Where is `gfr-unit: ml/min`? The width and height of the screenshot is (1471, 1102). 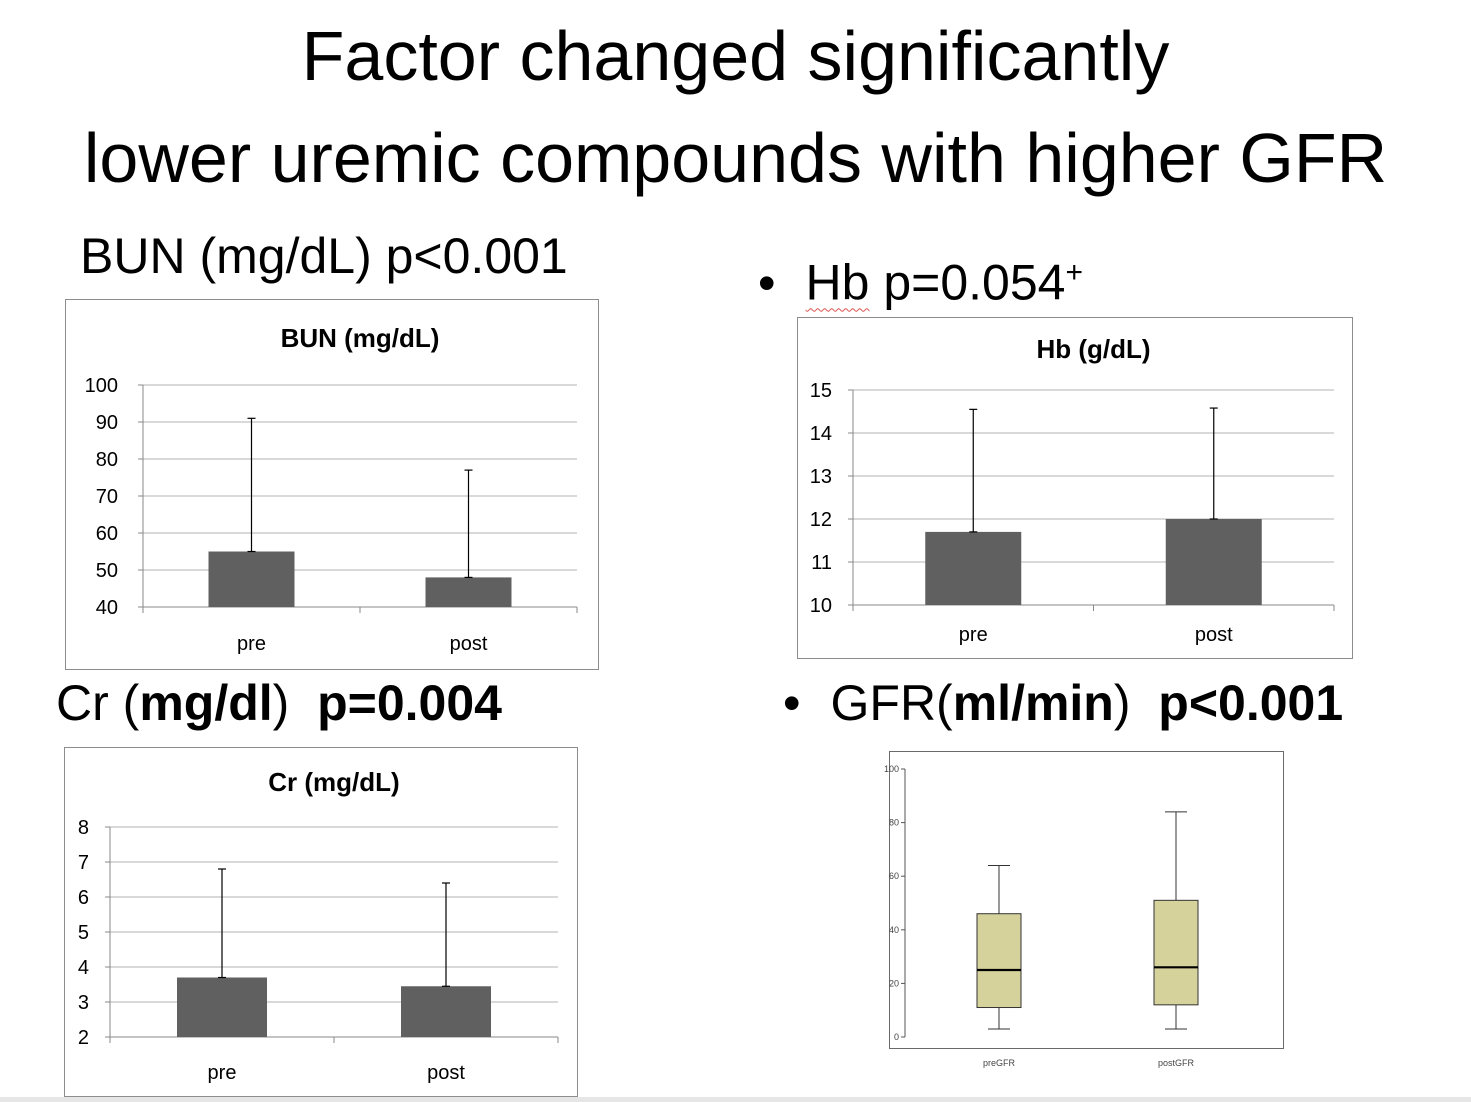
gfr-unit: ml/min is located at coordinates (1033, 703).